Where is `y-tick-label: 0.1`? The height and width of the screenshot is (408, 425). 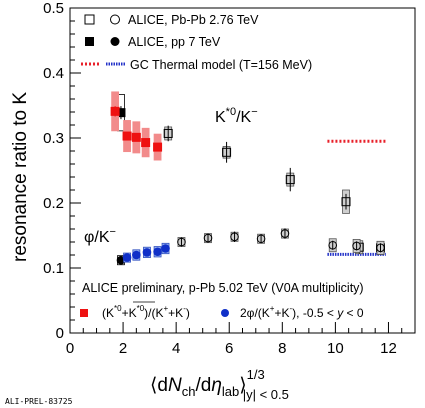 y-tick-label: 0.1 is located at coordinates (53, 268).